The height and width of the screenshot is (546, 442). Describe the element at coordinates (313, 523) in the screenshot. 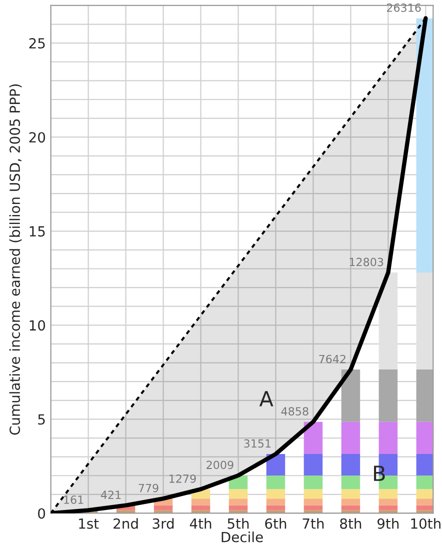

I see `x-tick-label: 7th` at that location.